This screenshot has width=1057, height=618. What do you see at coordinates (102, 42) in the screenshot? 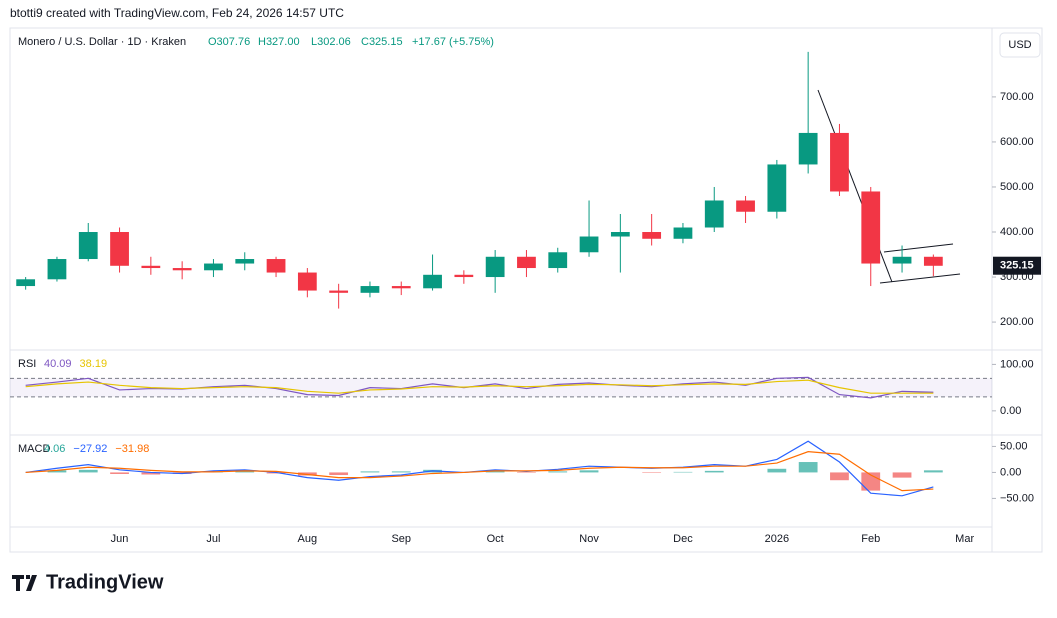
I see `symbol: Monero / U.S. Dollar · 1D · Kraken` at bounding box center [102, 42].